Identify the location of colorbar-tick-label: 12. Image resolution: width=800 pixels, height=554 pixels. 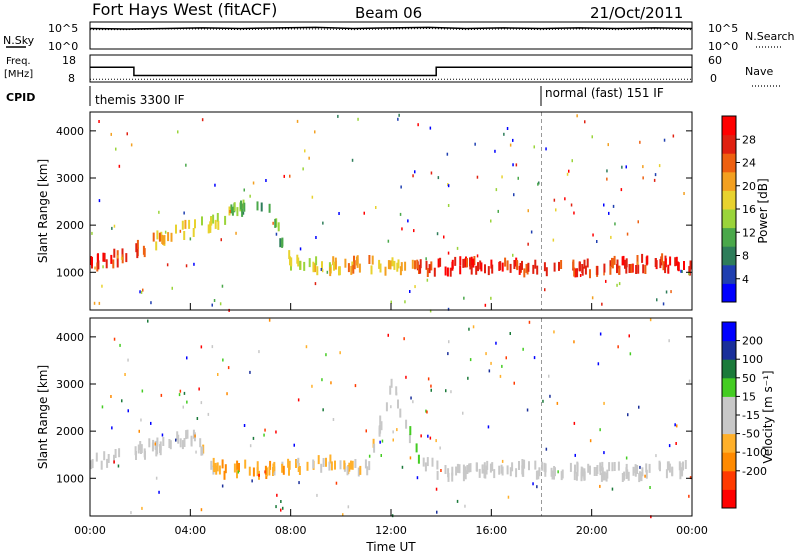
(749, 232).